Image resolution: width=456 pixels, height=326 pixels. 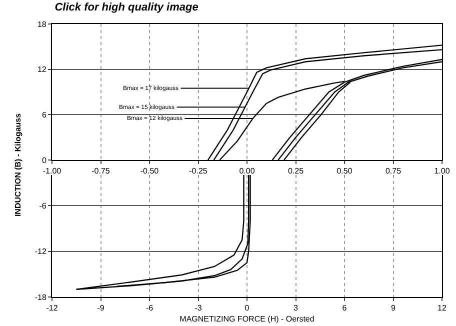 What do you see at coordinates (42, 69) in the screenshot?
I see `y-tick-label: 12` at bounding box center [42, 69].